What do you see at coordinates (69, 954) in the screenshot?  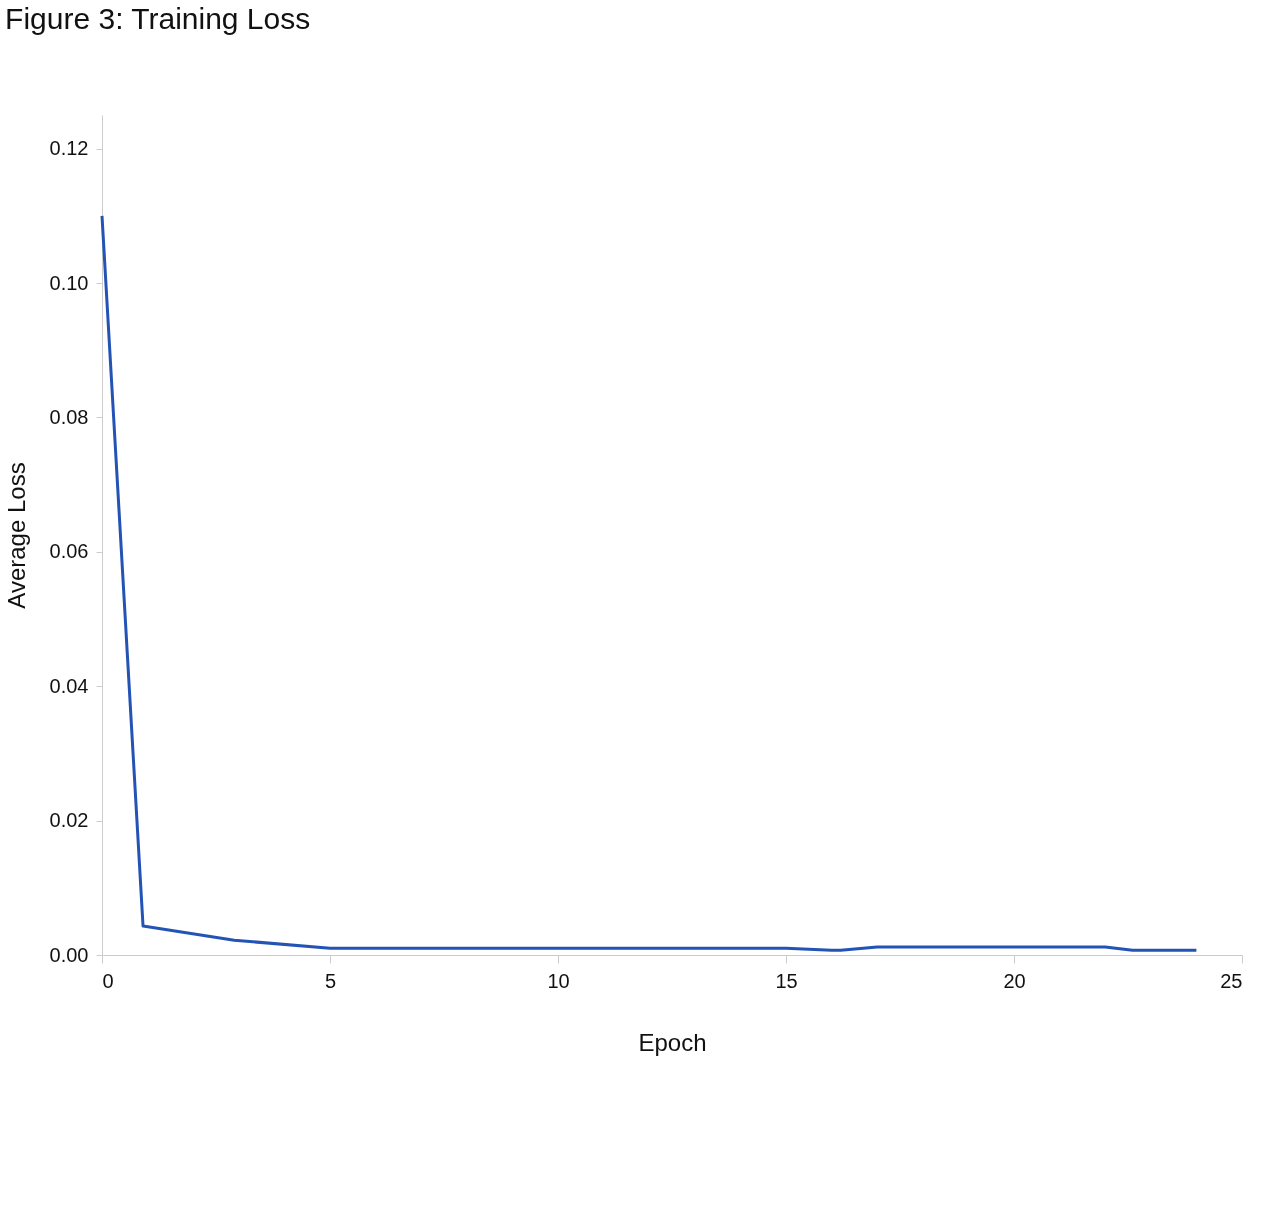 I see `y-tick-label: 0.00` at bounding box center [69, 954].